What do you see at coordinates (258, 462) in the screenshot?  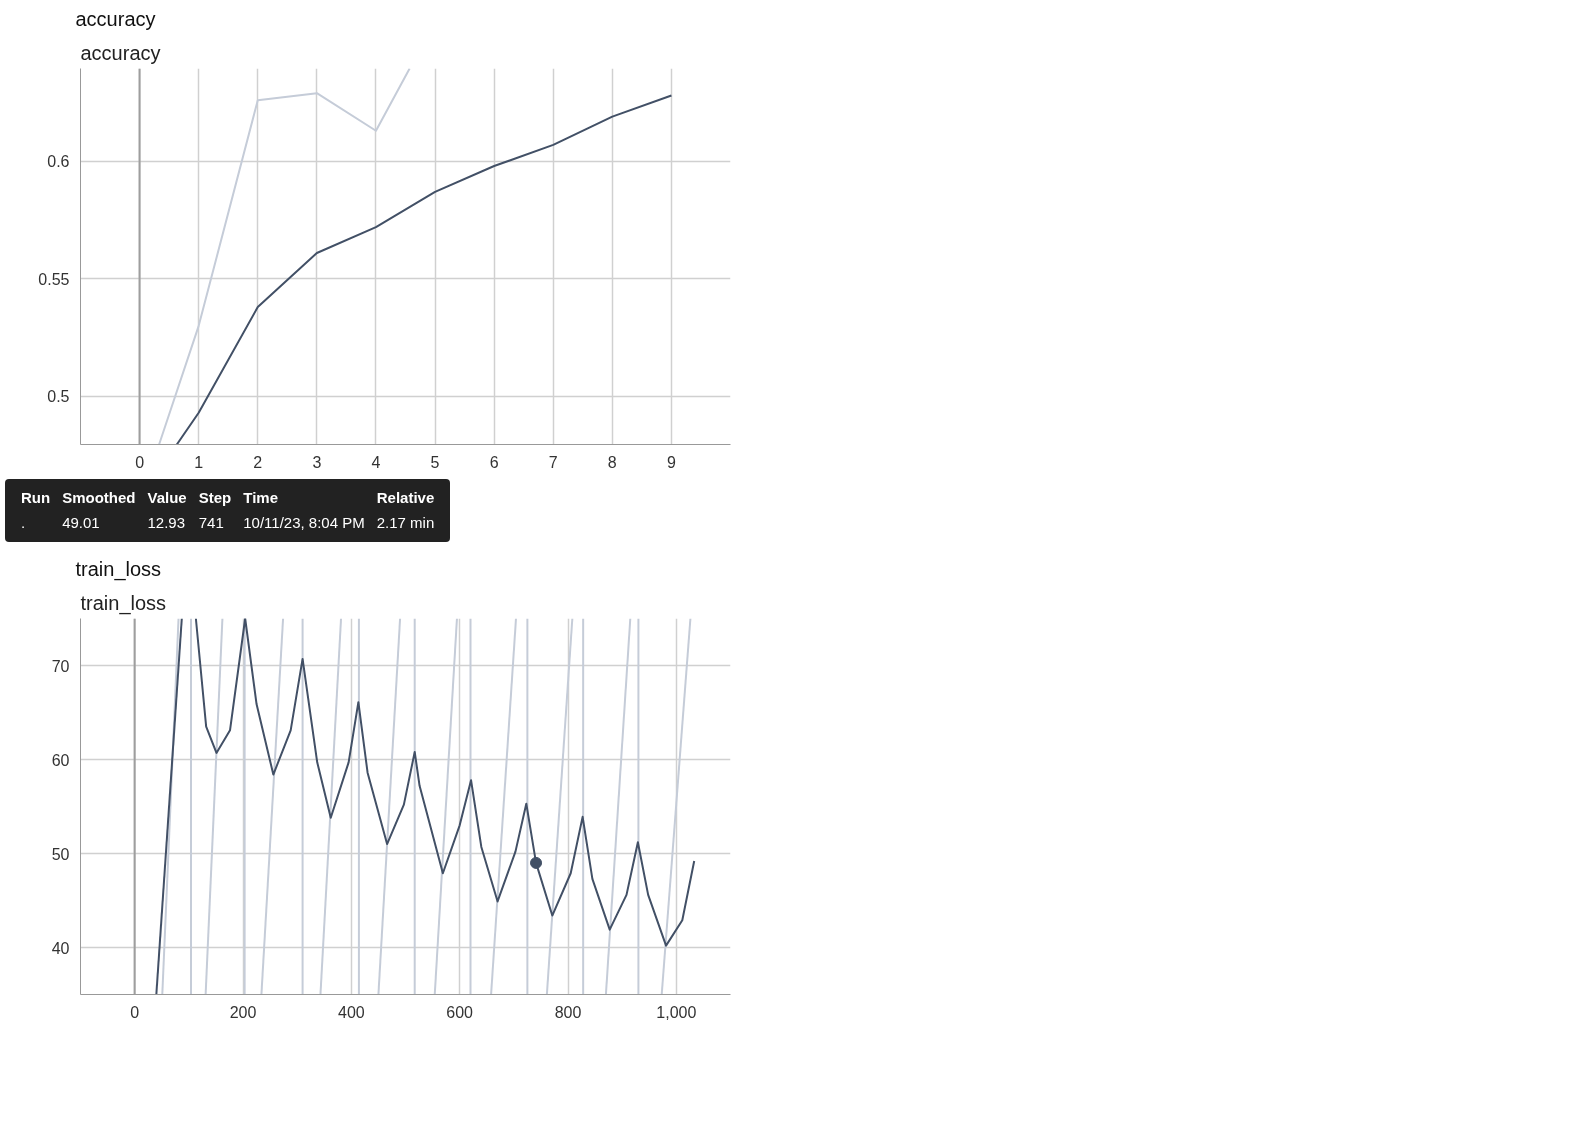 I see `x-tick-label: 2` at bounding box center [258, 462].